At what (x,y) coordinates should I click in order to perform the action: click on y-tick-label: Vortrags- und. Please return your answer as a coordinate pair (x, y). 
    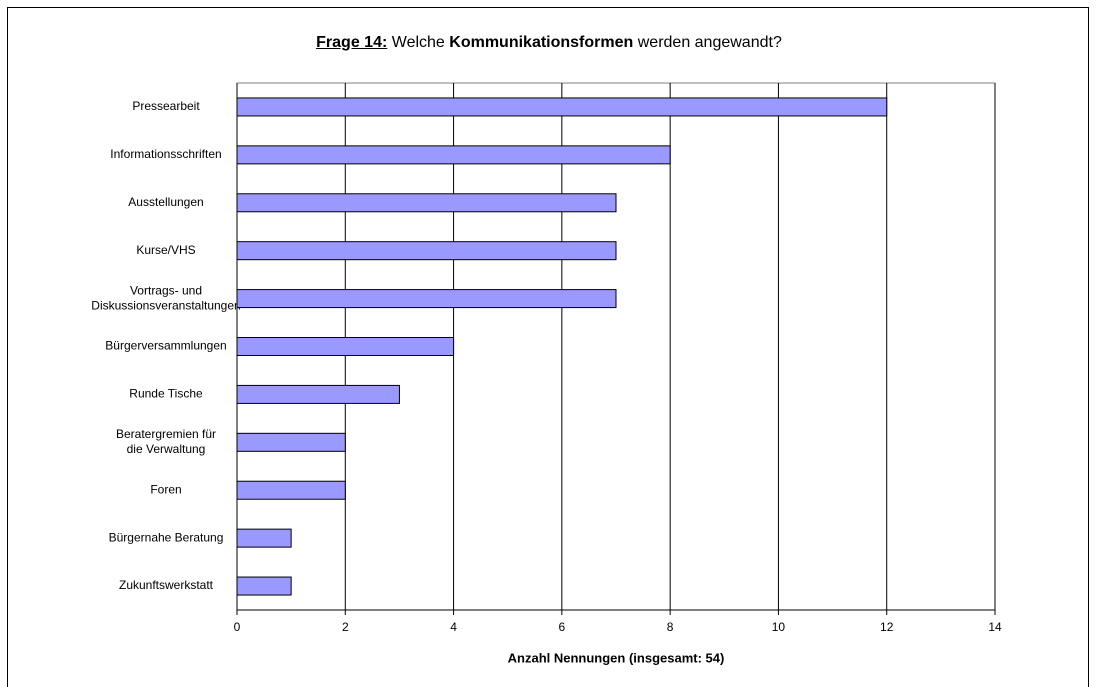
    Looking at the image, I should click on (166, 290).